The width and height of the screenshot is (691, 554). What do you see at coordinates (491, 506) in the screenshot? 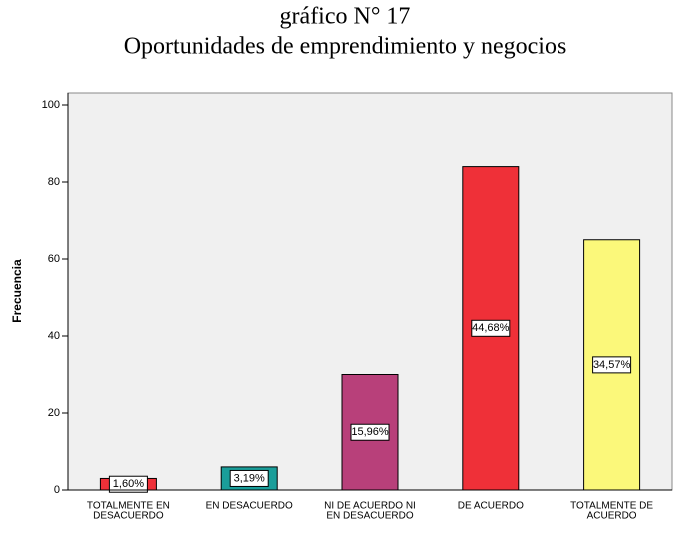
I see `x-tick-label: DE ACUERDO` at bounding box center [491, 506].